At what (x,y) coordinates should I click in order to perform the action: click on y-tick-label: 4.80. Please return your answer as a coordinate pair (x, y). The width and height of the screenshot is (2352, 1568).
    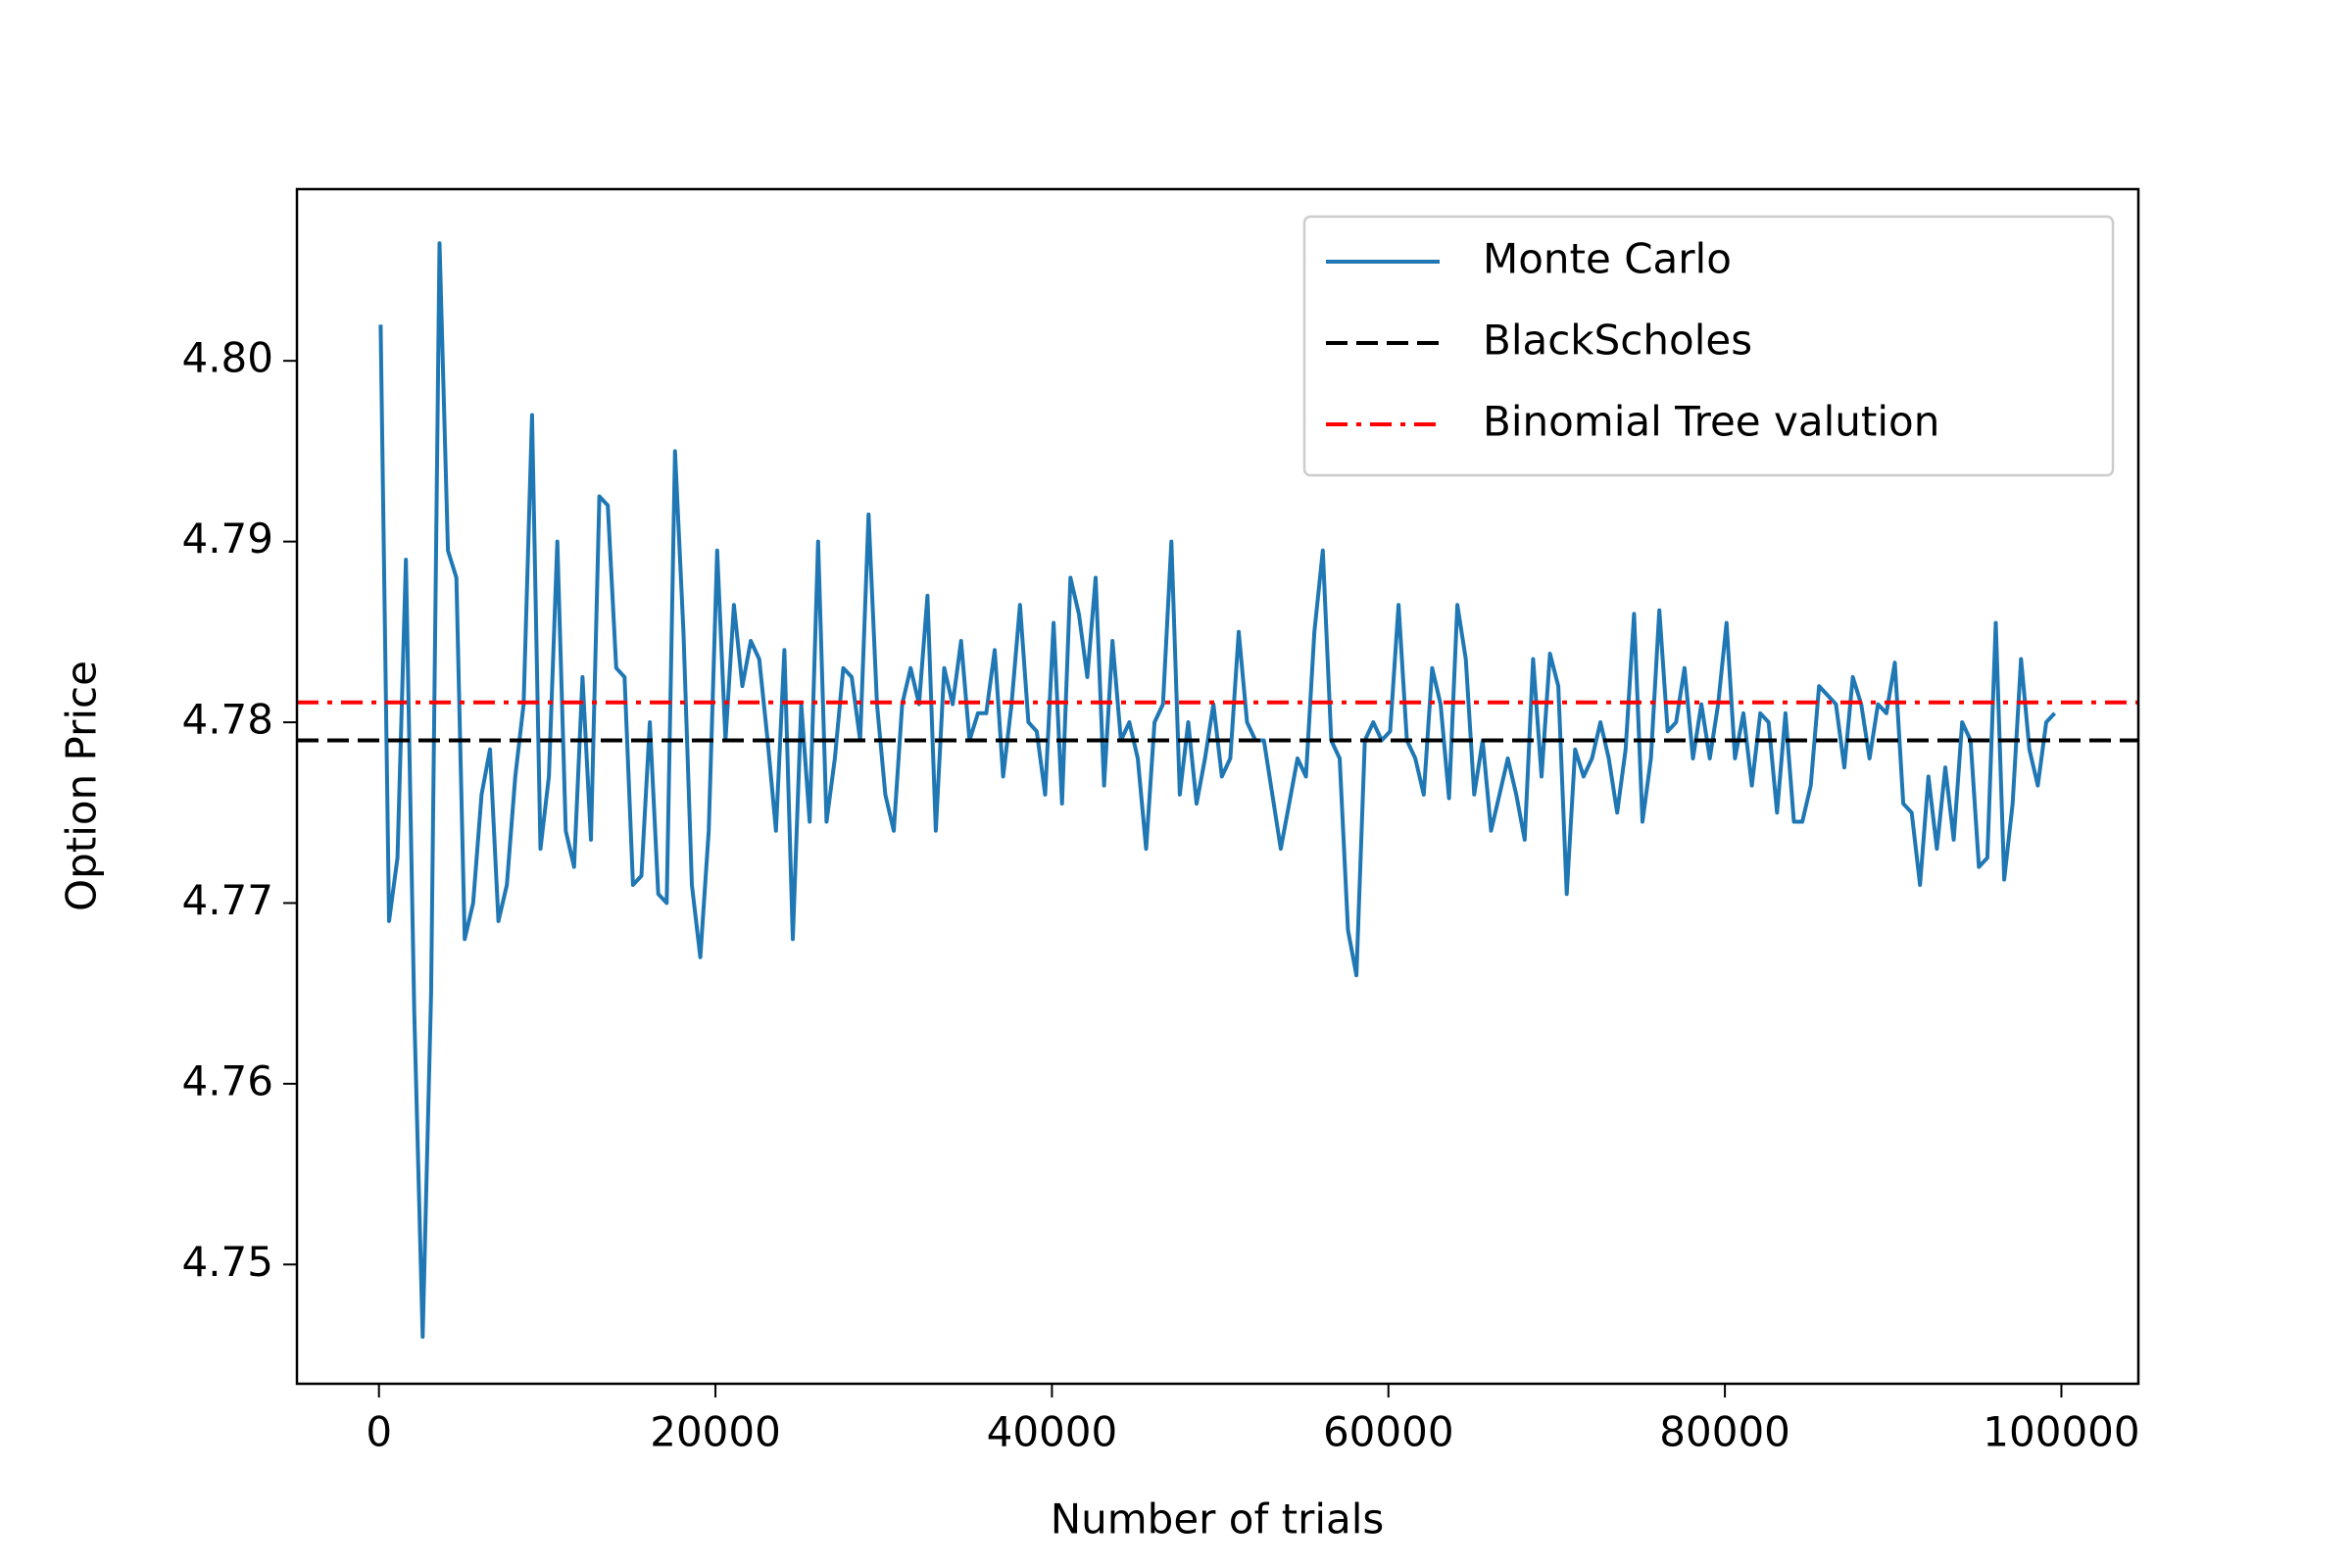
    Looking at the image, I should click on (227, 358).